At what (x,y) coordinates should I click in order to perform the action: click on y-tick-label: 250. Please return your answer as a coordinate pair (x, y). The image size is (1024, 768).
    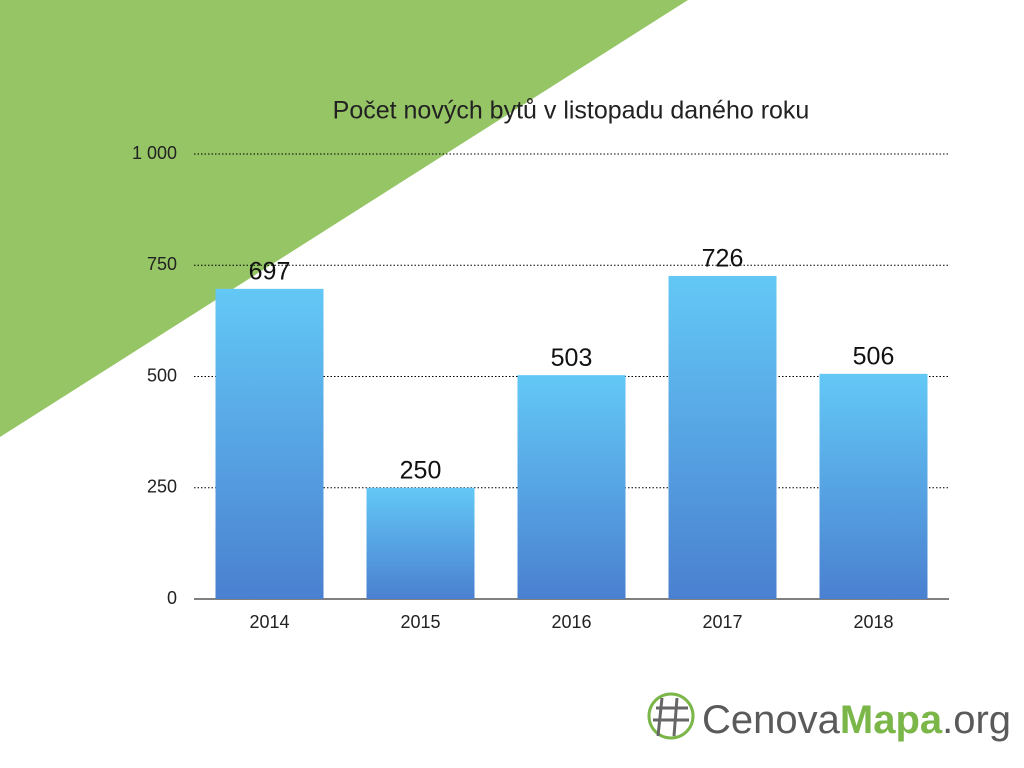
    Looking at the image, I should click on (162, 487).